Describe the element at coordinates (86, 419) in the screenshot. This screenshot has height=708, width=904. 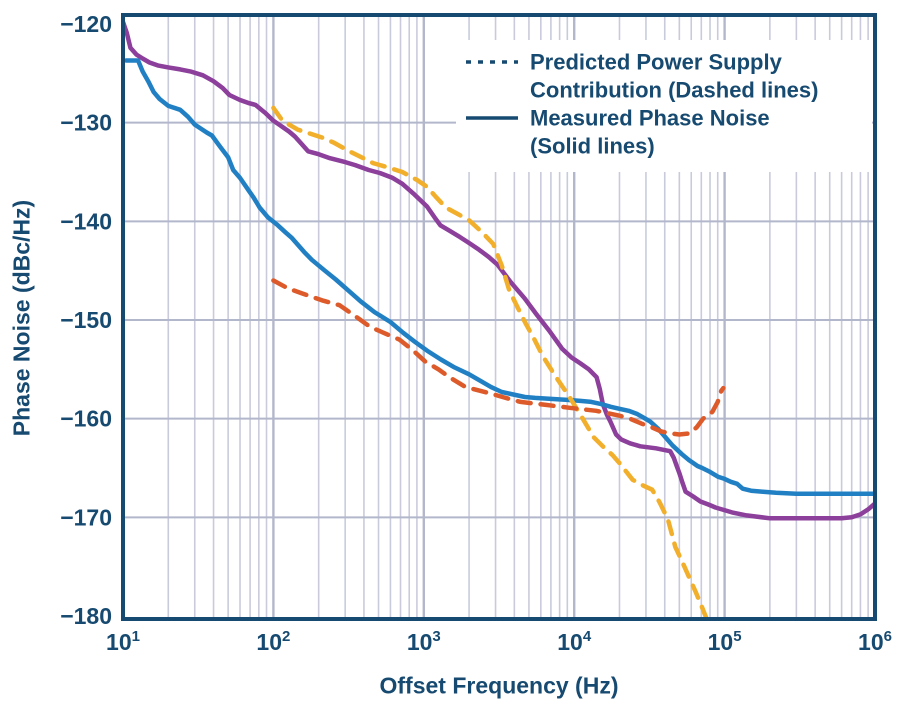
I see `y-tick-label: −160` at that location.